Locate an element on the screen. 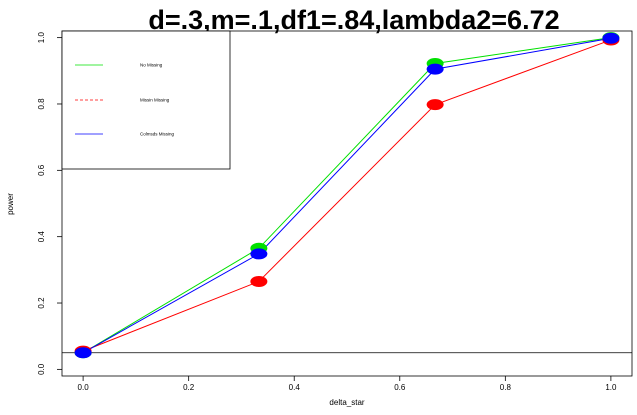 The image size is (637, 415). y-axis-label: power is located at coordinates (10, 204).